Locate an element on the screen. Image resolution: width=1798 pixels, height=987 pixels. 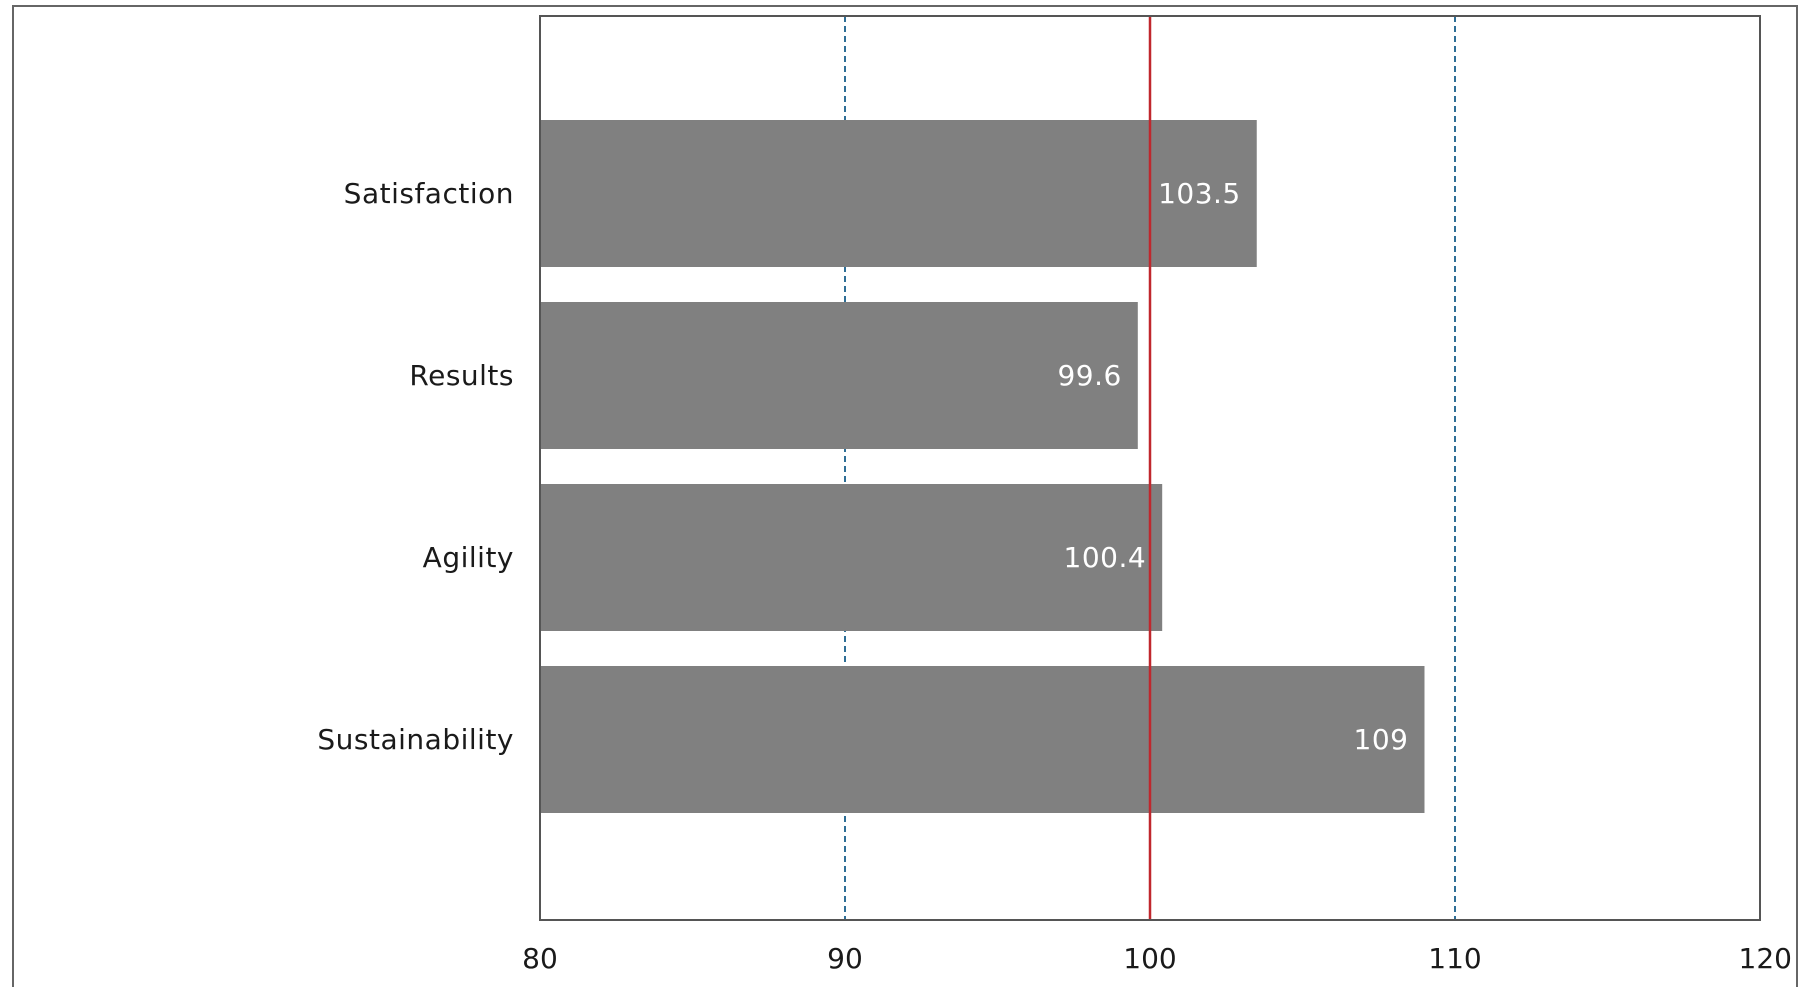
data-label-results: 99.6 is located at coordinates (1089, 375).